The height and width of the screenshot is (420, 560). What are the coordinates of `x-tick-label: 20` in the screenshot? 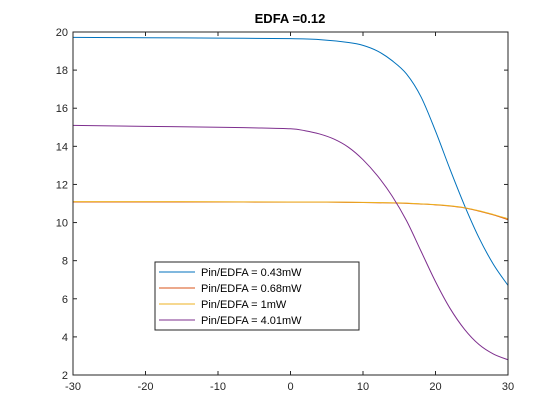 It's located at (435, 387).